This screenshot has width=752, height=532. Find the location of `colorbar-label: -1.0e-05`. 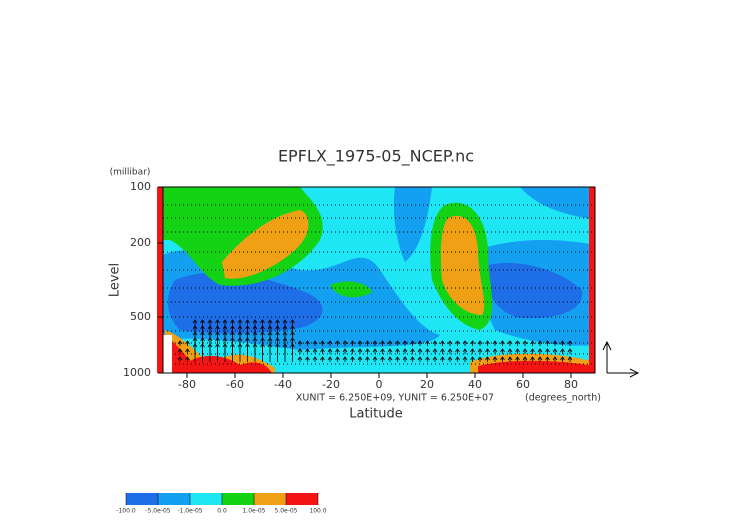

colorbar-label: -1.0e-05 is located at coordinates (189, 511).